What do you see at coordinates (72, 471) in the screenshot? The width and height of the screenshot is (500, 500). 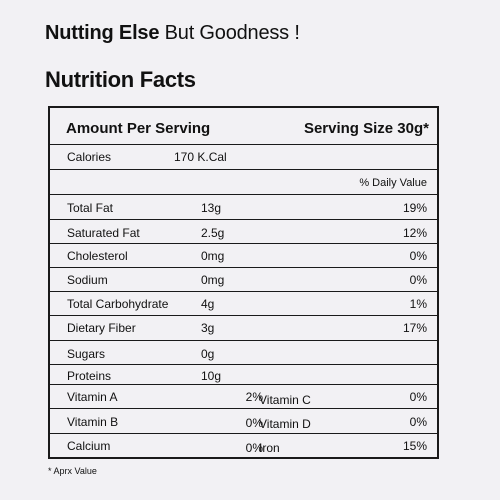 I see `footnote: * Aprx Value` at bounding box center [72, 471].